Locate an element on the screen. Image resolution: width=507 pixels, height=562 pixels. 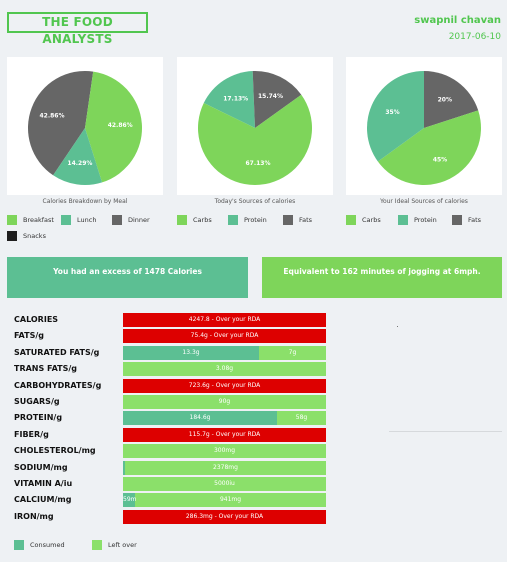
leftover-value: 300mg is located at coordinates (224, 450).